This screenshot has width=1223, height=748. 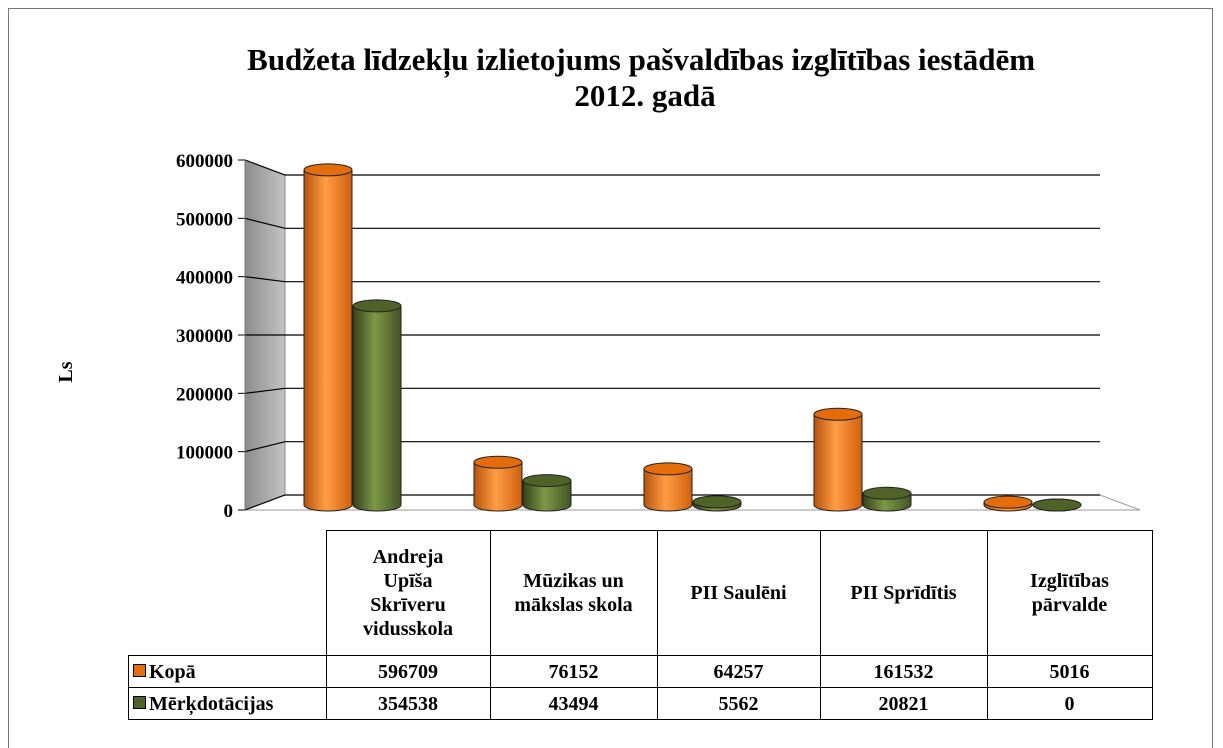 I want to click on value-cell: 0, so click(x=1069, y=703).